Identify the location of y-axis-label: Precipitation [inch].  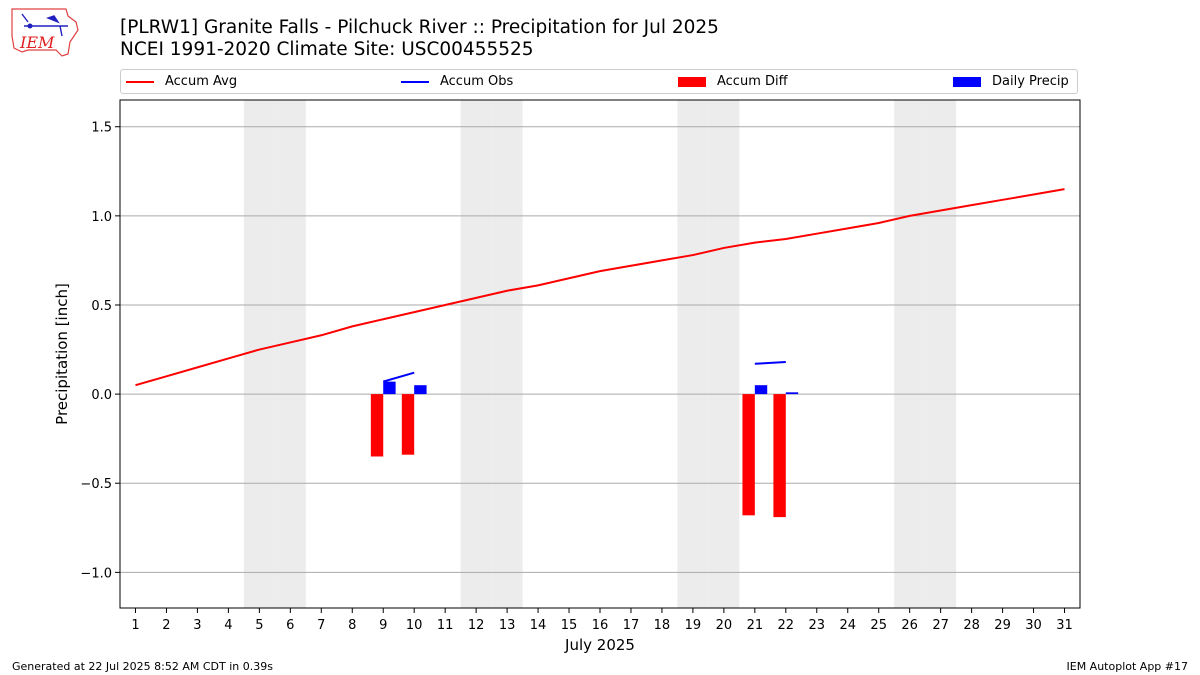
(62, 354).